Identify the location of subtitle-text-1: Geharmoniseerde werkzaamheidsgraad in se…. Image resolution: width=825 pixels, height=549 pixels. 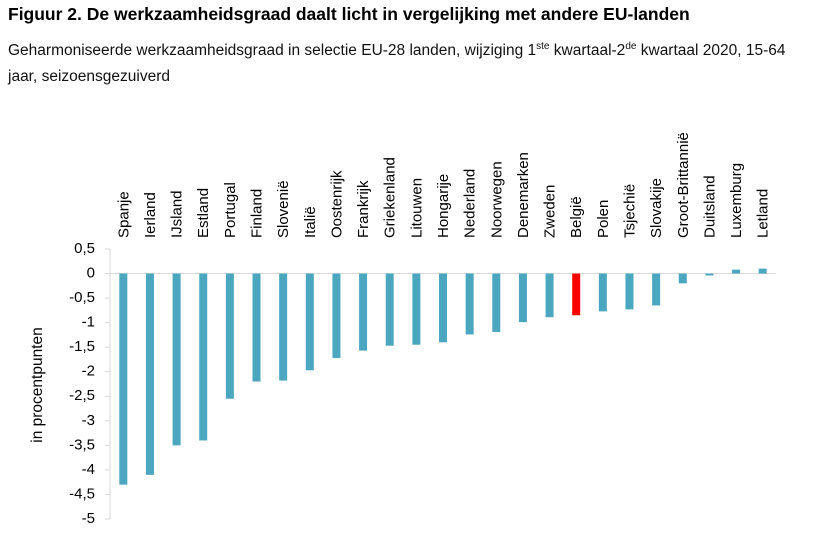
(272, 50).